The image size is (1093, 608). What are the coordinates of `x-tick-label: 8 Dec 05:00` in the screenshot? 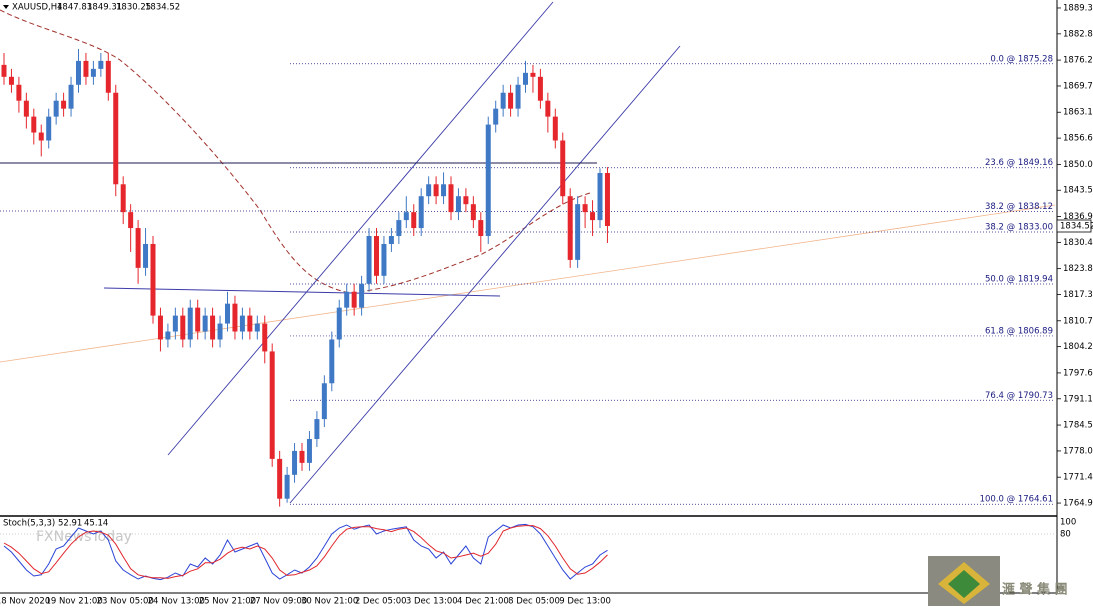 It's located at (534, 602).